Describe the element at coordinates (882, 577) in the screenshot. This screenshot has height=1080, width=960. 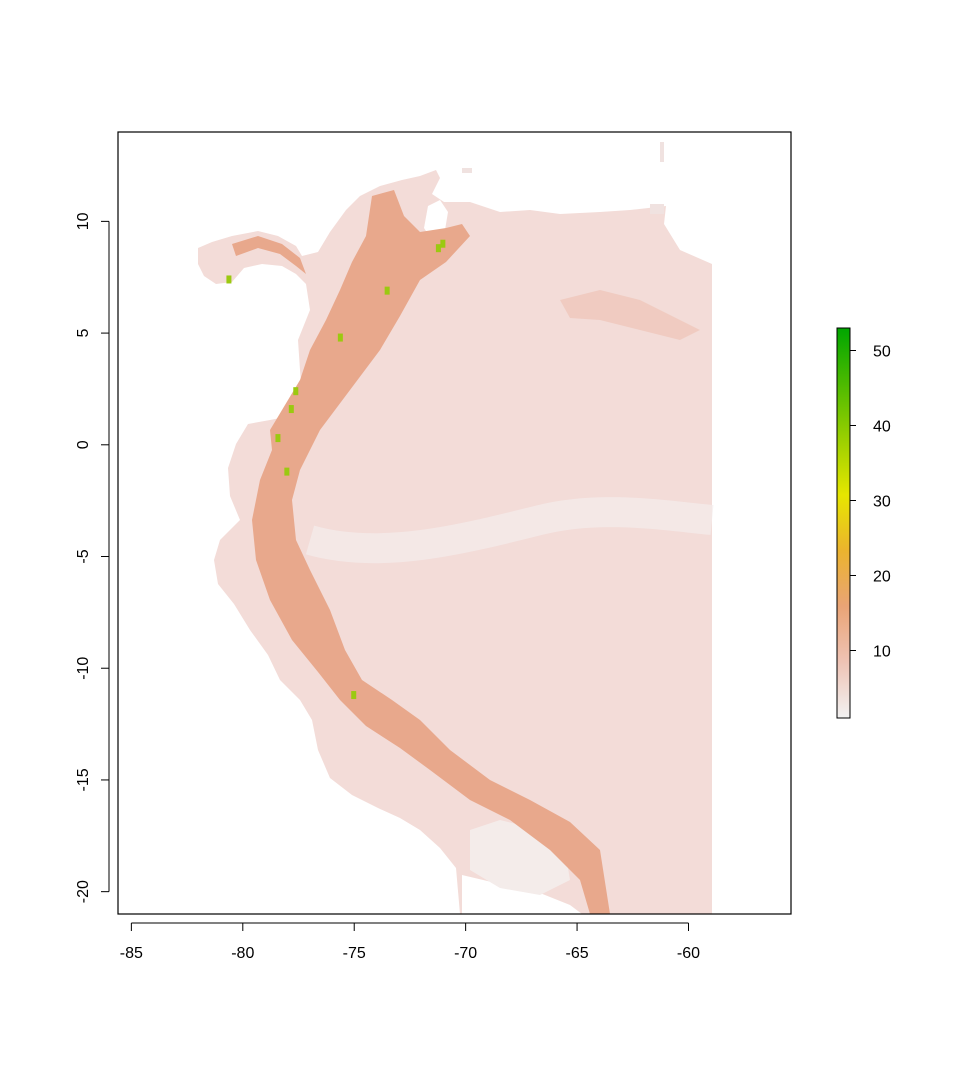
I see `colorbar-tick-label: 20` at that location.